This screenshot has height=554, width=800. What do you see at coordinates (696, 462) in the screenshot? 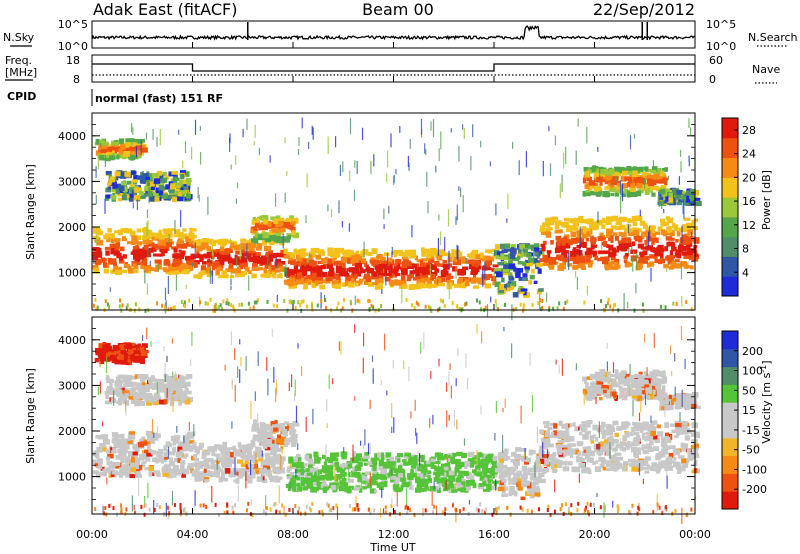
I see `velocity-cell-1907` at bounding box center [696, 462].